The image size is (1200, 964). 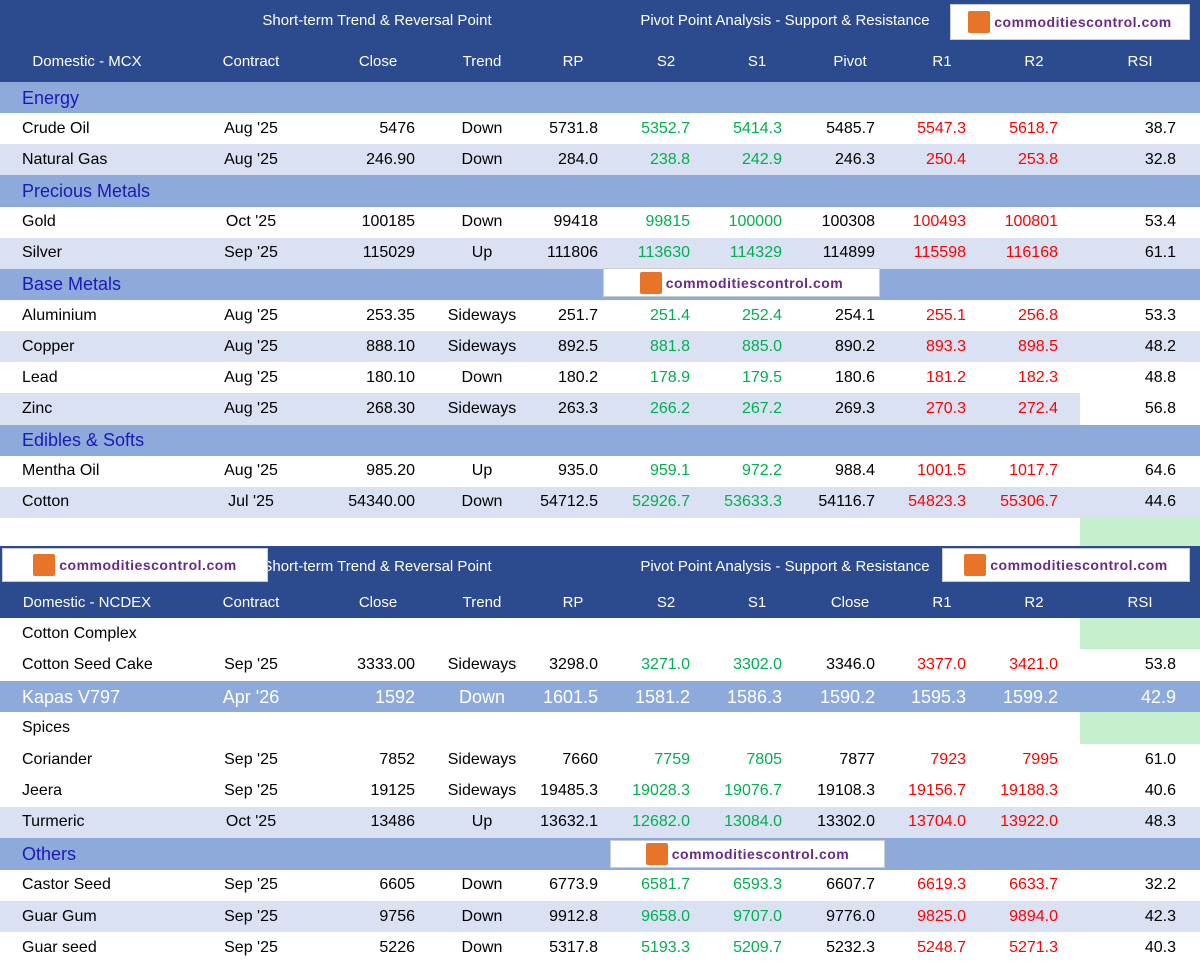 I want to click on cell: 5547.3, so click(x=941, y=128).